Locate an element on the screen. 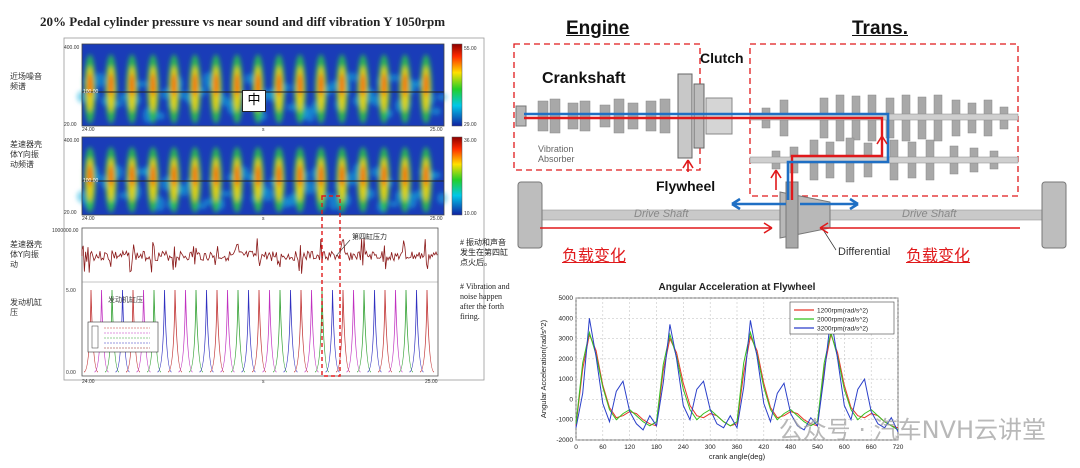 Image resolution: width=1080 pixels, height=468 pixels. crankshaft-label: Crankshaft is located at coordinates (584, 78).